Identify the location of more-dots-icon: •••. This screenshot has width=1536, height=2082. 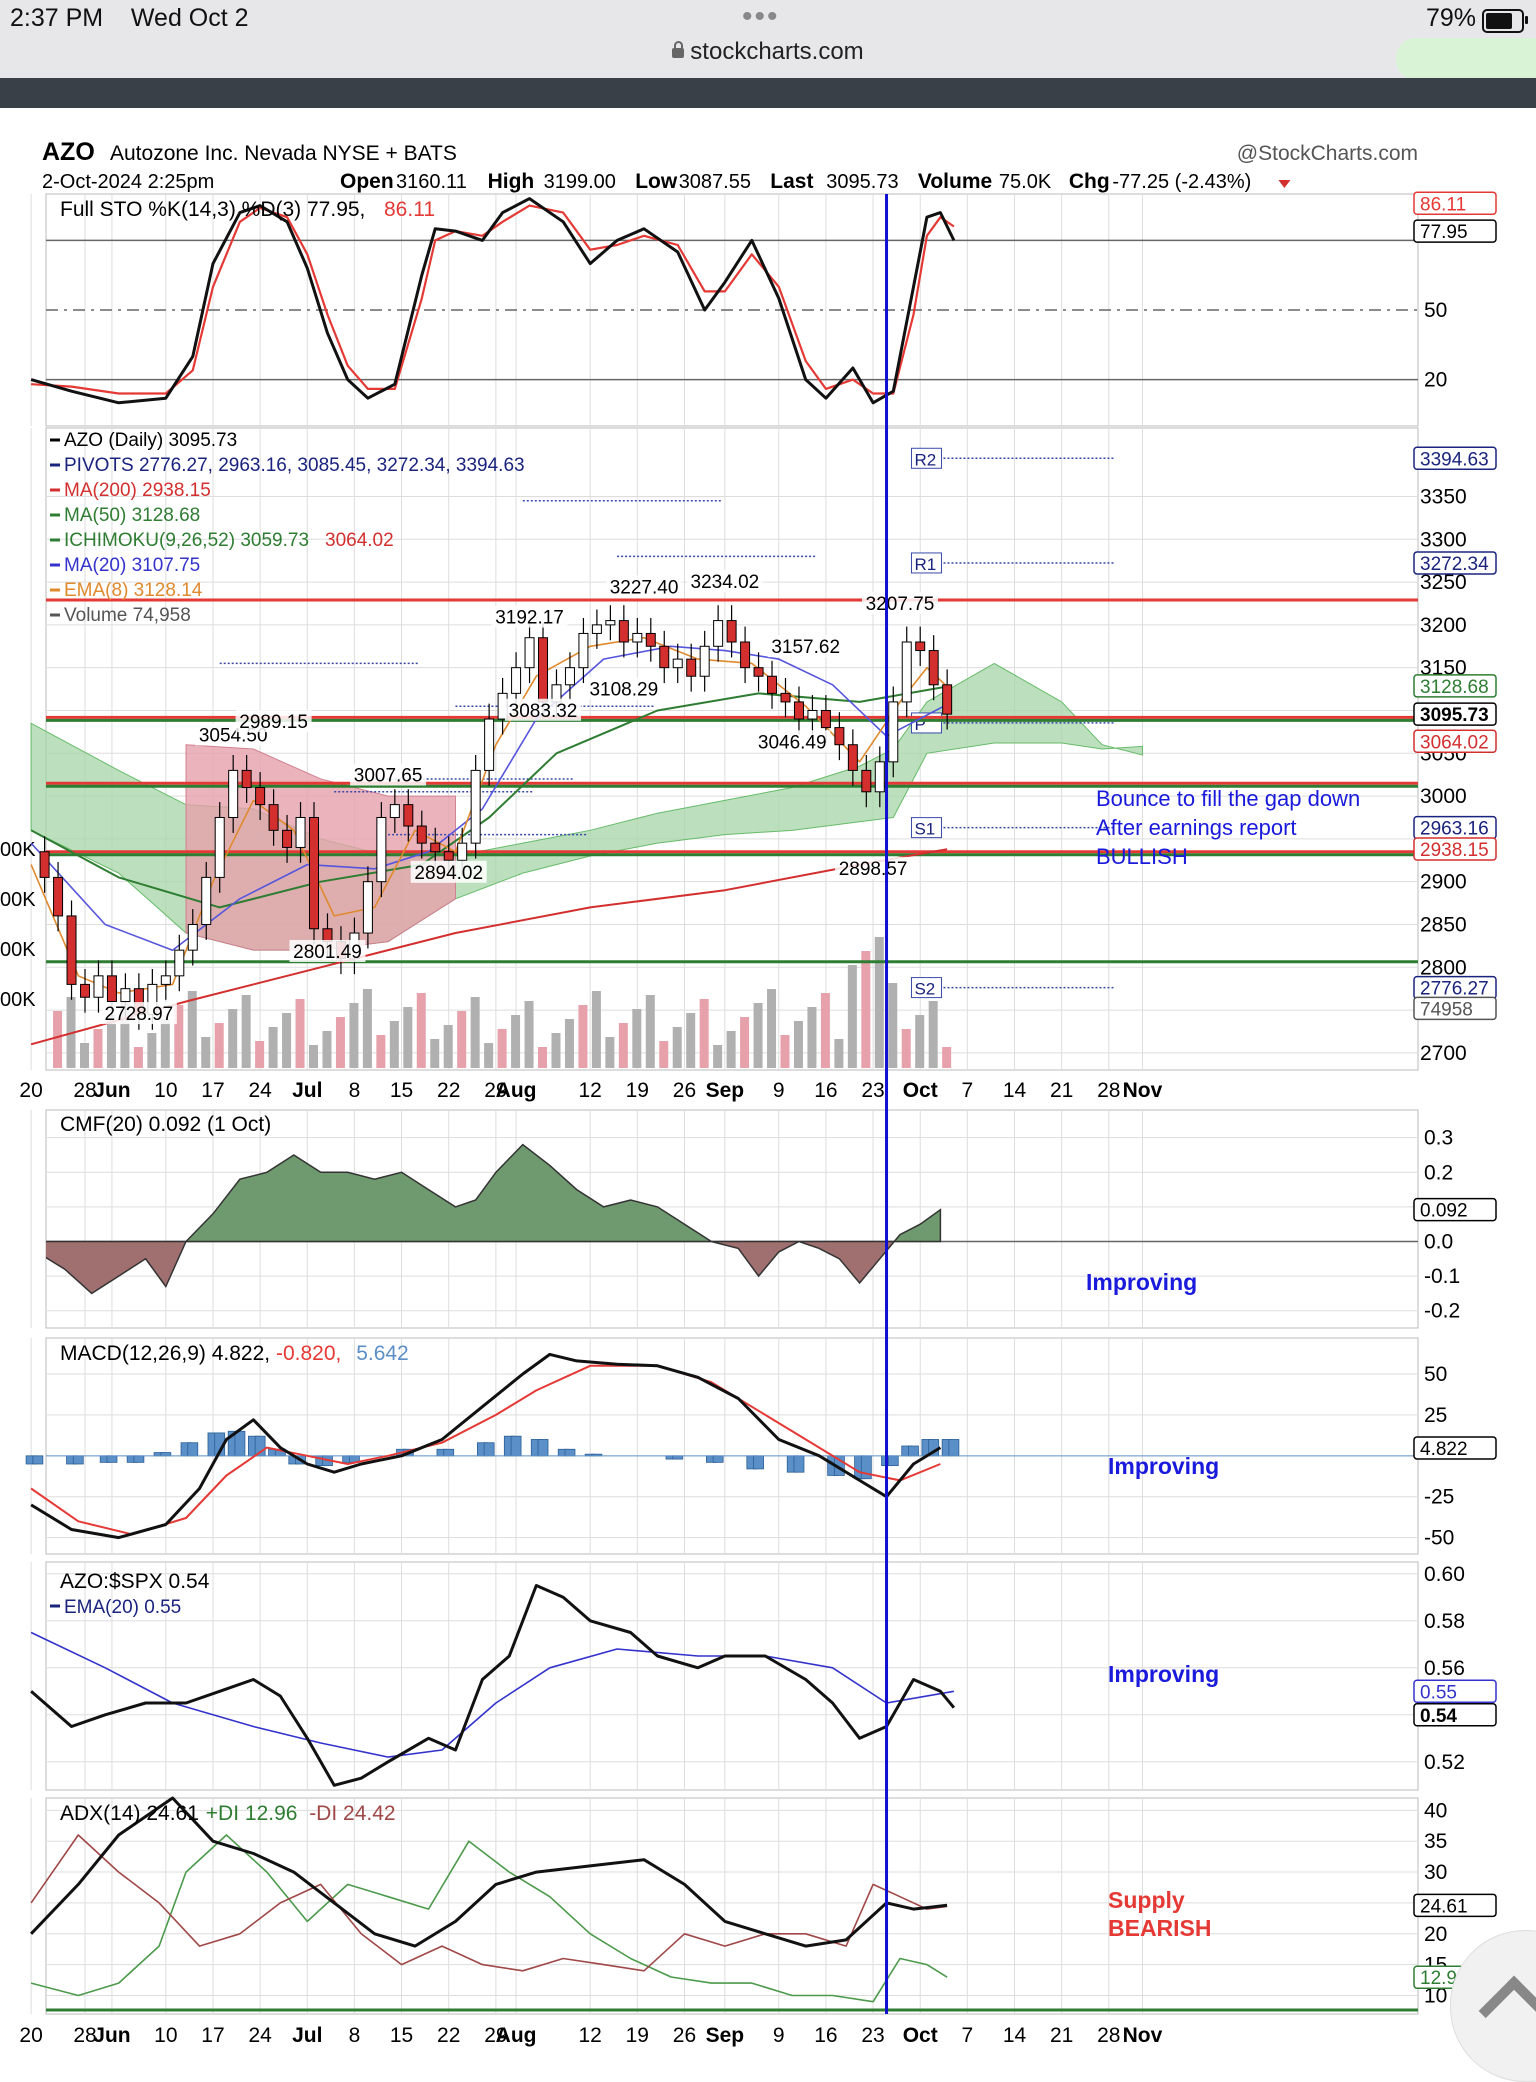
(761, 16).